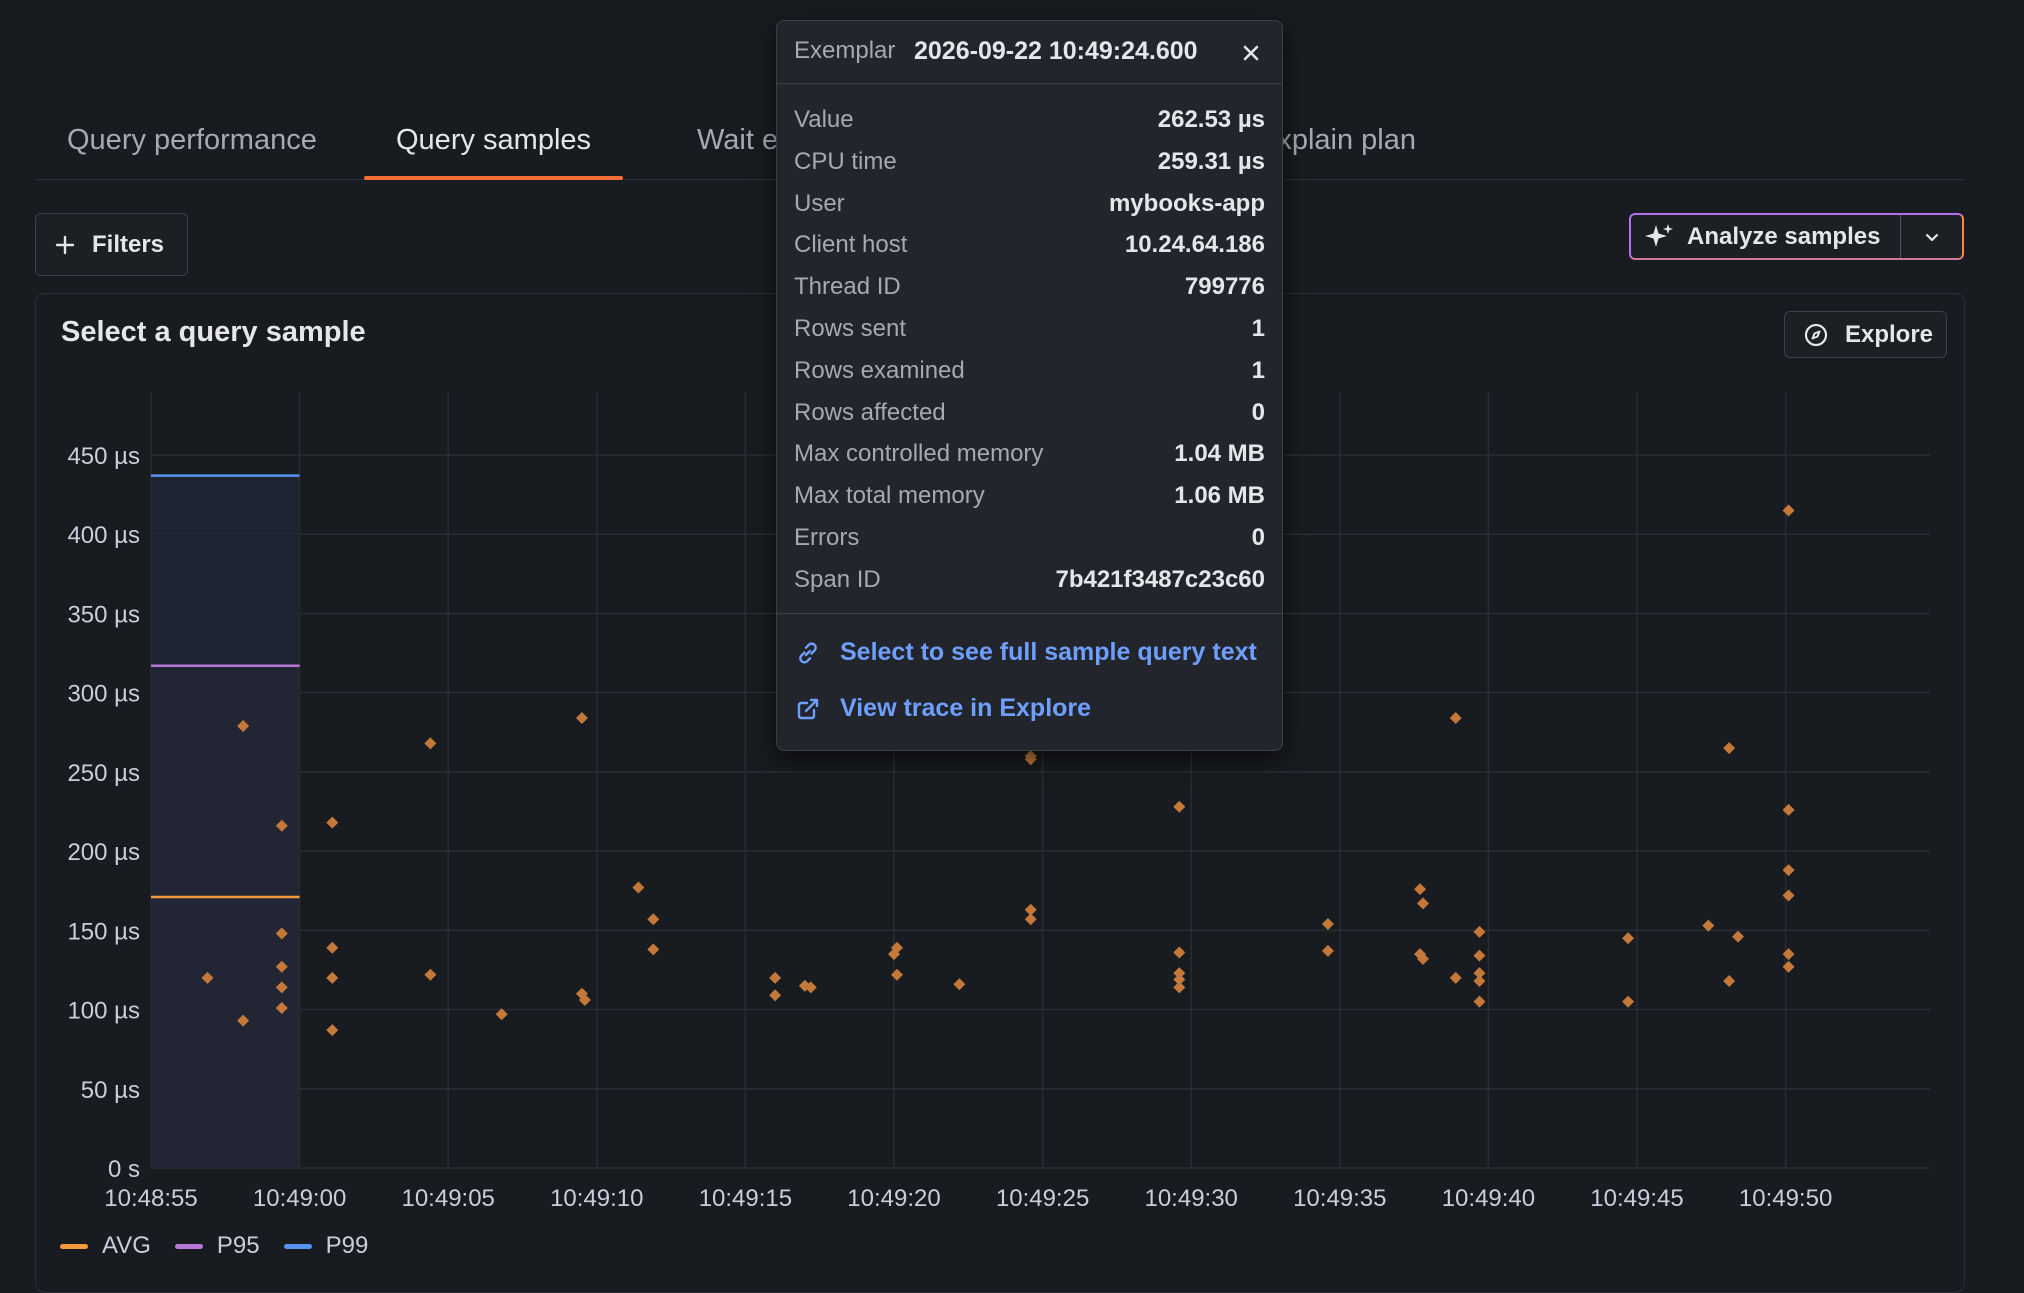 Image resolution: width=2024 pixels, height=1293 pixels. I want to click on tooltip-field-label: Value, so click(824, 119).